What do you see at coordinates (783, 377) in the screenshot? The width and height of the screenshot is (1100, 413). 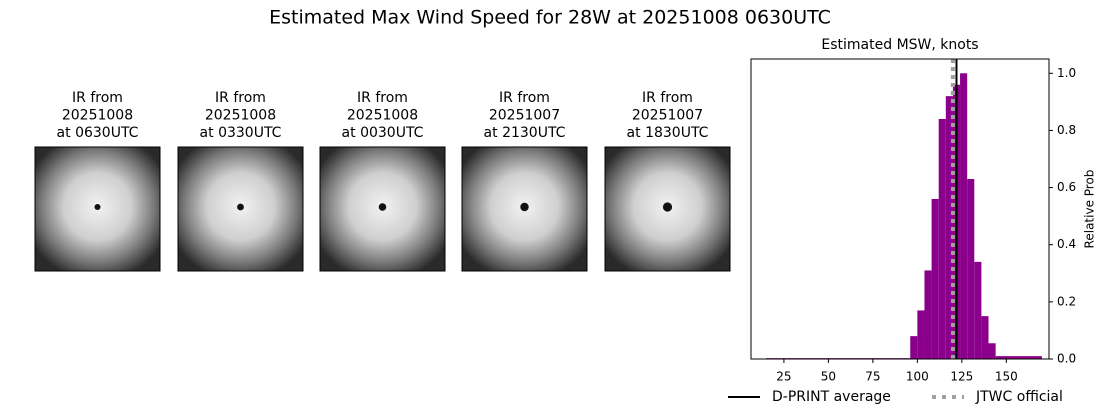 I see `x-tick-label: 25` at bounding box center [783, 377].